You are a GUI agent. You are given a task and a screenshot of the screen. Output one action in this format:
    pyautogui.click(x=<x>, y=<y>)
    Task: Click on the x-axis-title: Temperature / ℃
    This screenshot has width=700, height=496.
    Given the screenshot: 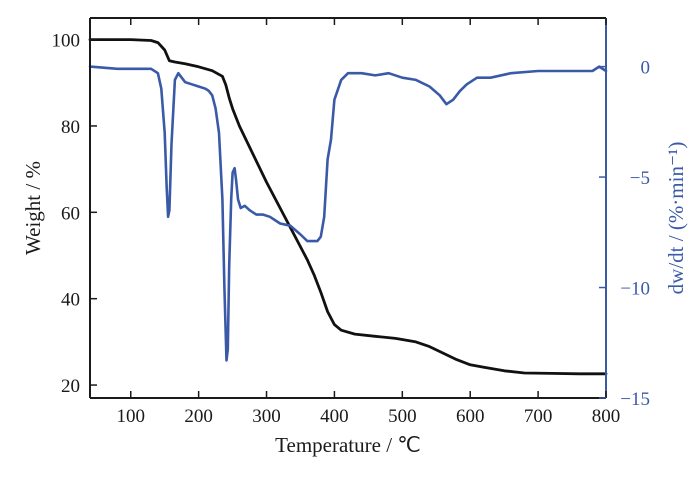 What is the action you would take?
    pyautogui.click(x=348, y=445)
    